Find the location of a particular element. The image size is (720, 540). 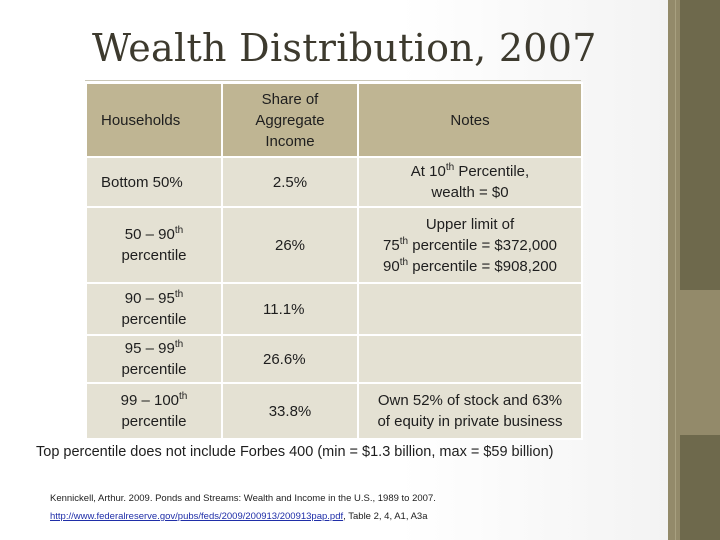

table-row: 90 – 95th percentile 11.1% is located at coordinates (334, 309).